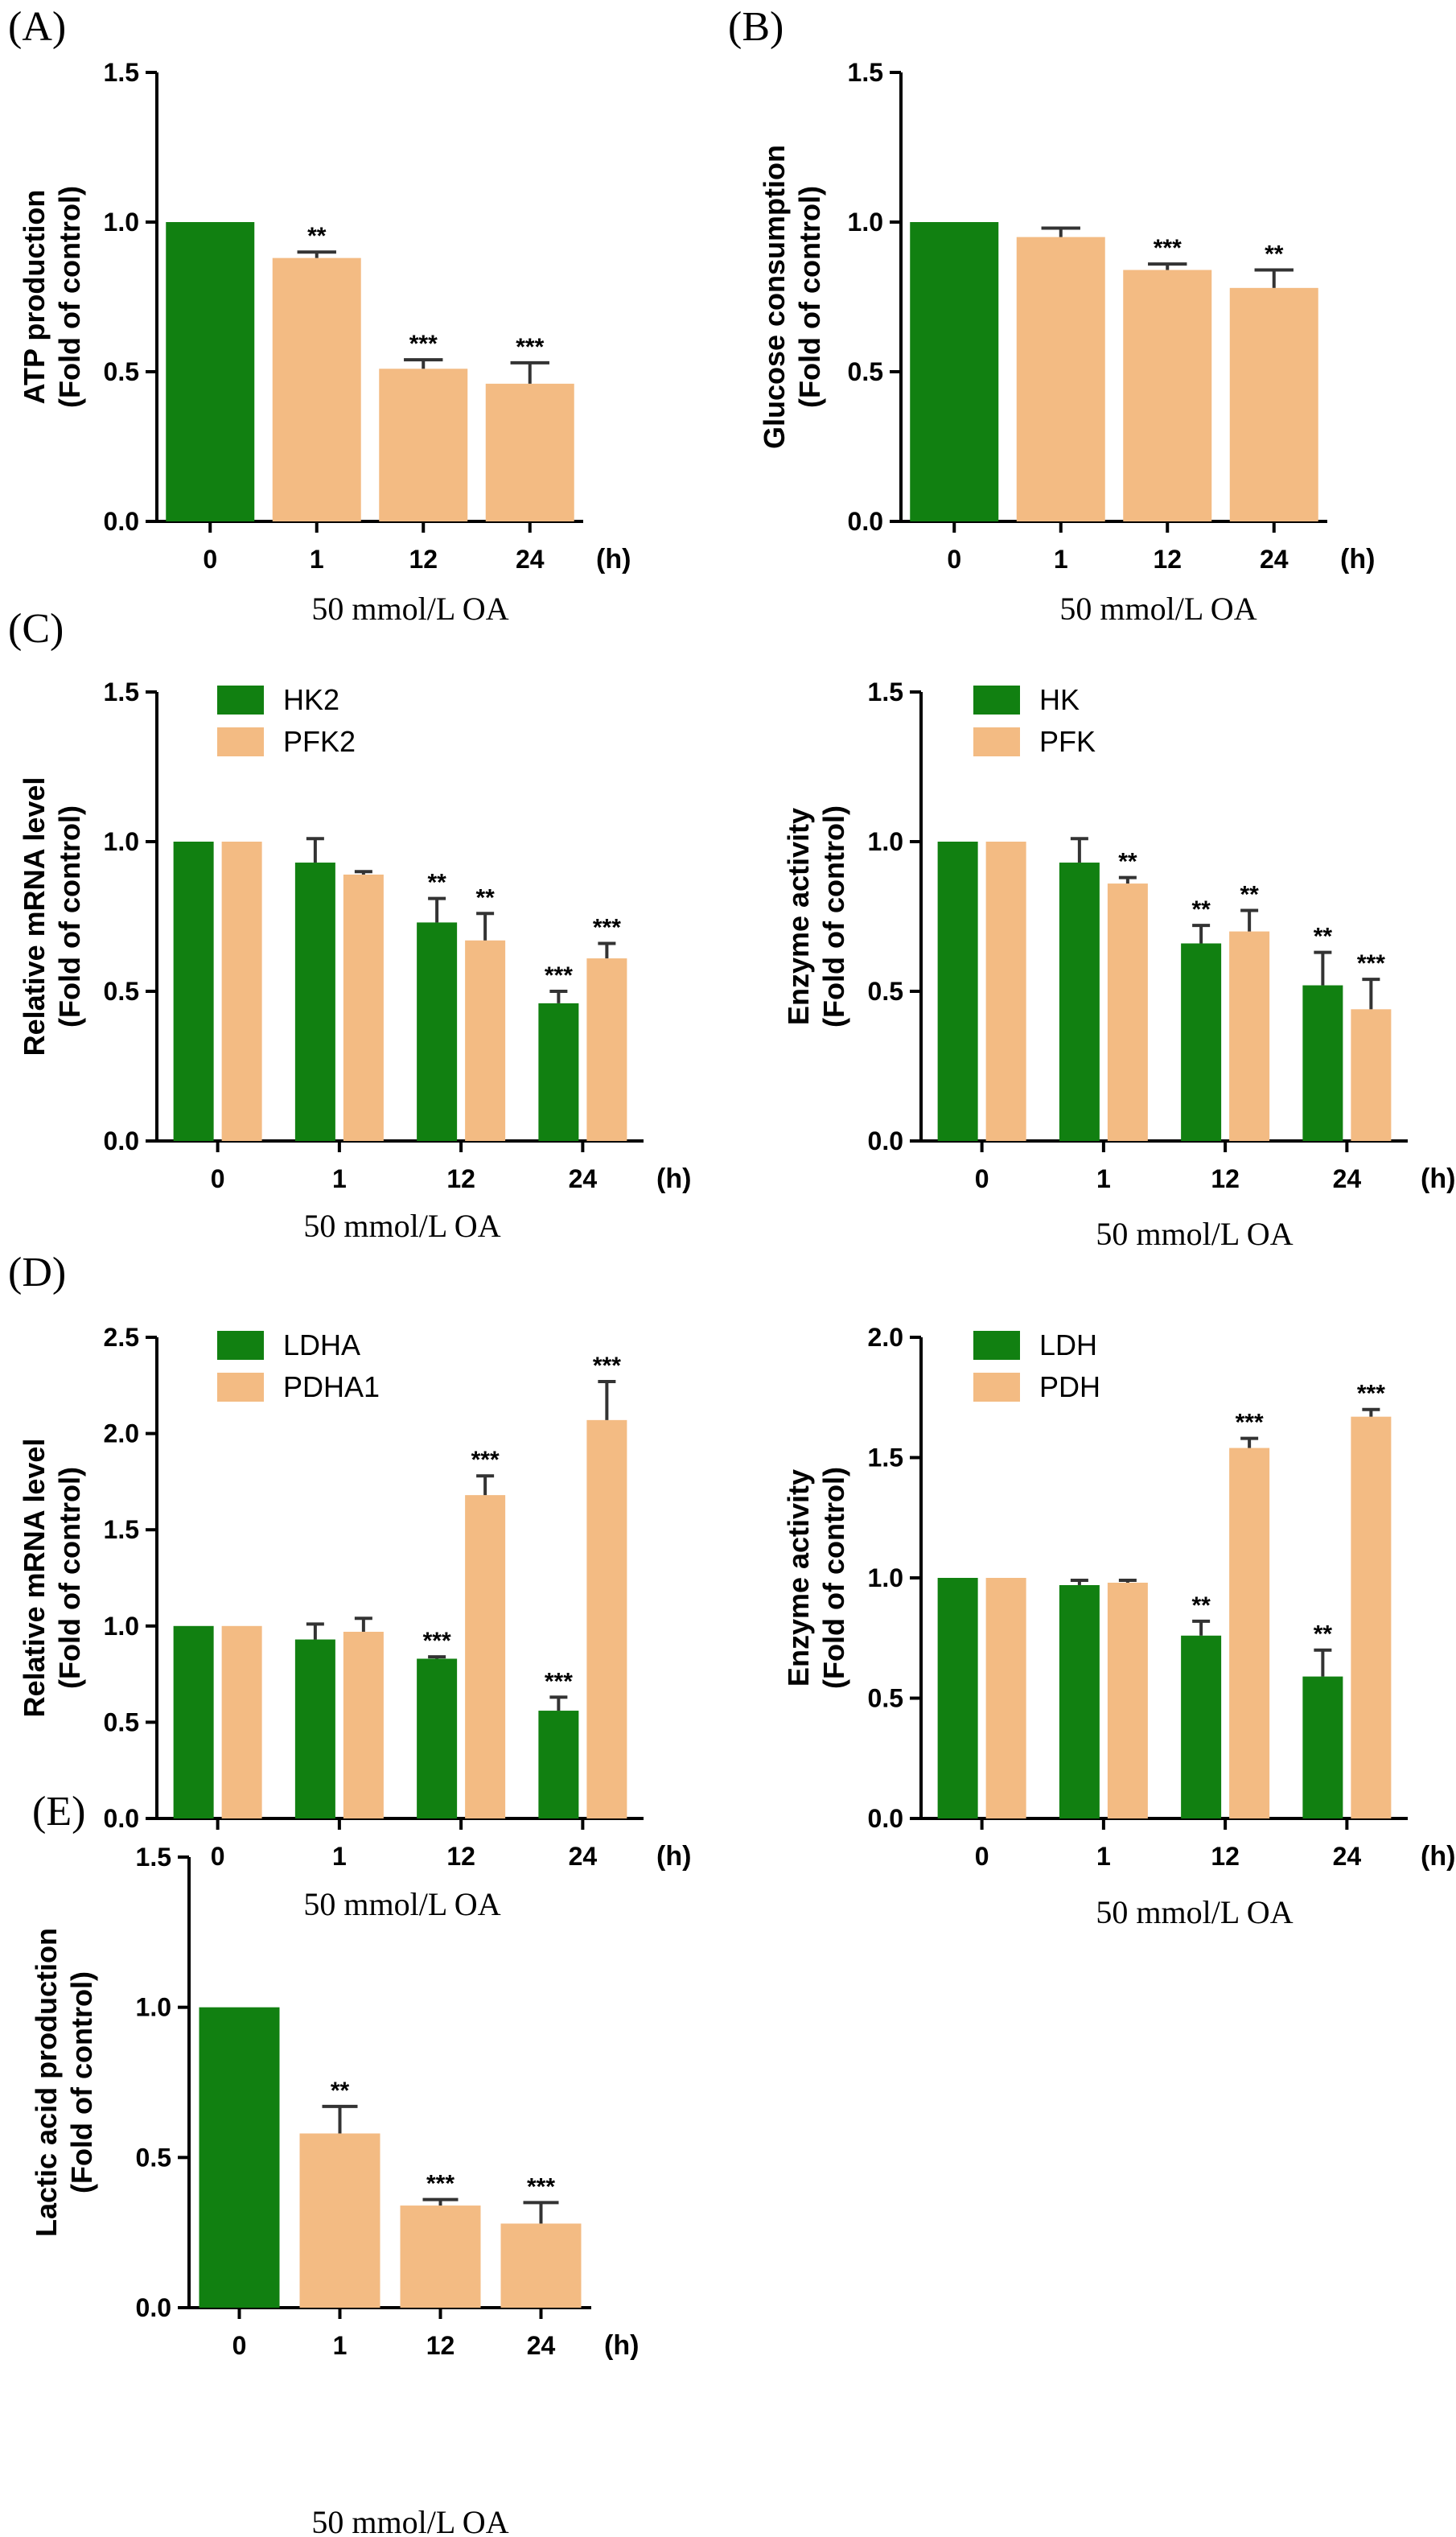 The height and width of the screenshot is (2537, 1456). I want to click on panel-label: (D), so click(37, 1272).